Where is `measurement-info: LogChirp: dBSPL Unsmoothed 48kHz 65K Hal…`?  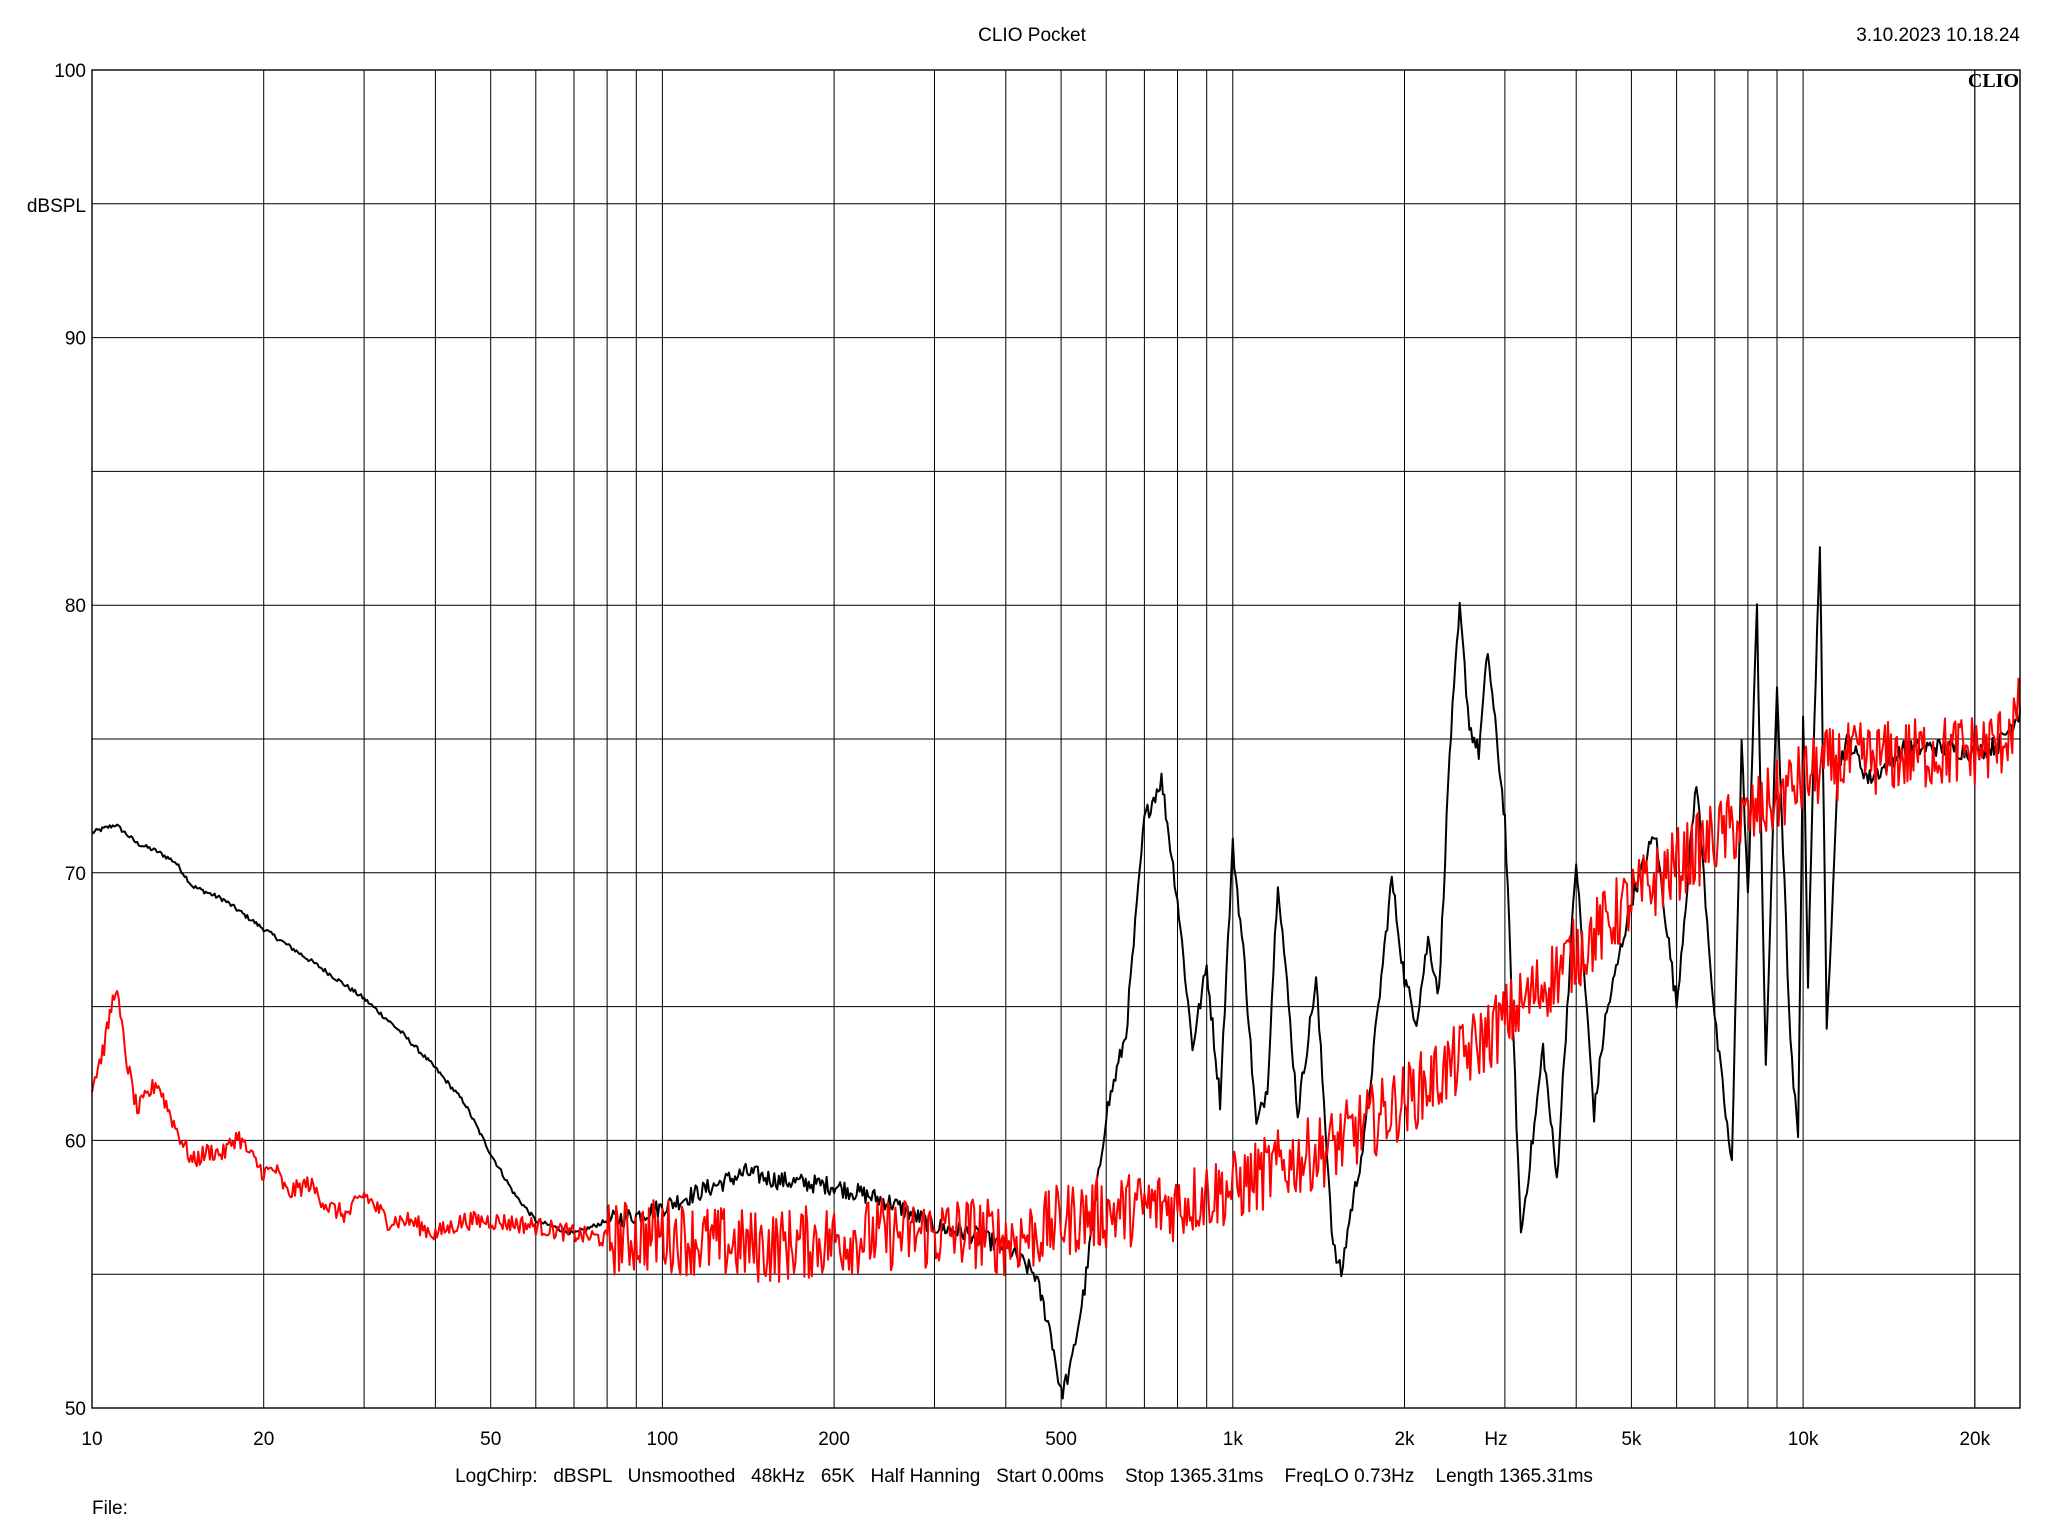
measurement-info: LogChirp: dBSPL Unsmoothed 48kHz 65K Hal… is located at coordinates (1024, 1476).